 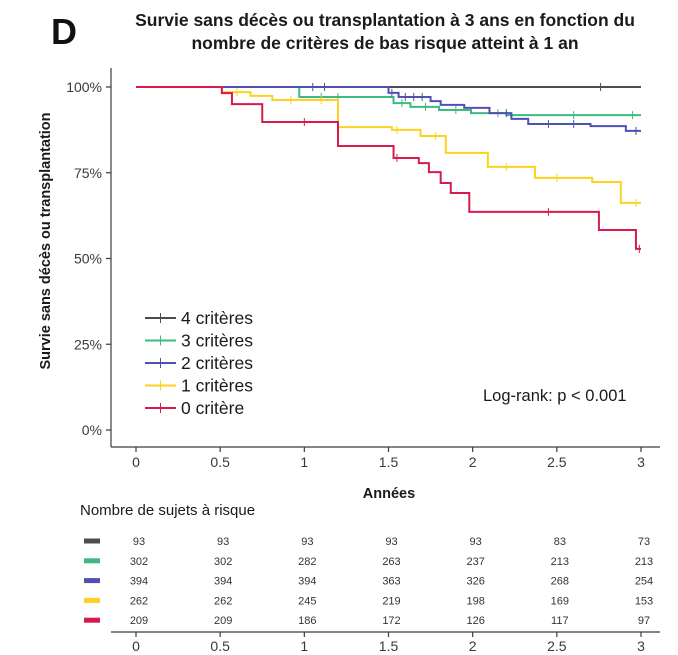 I want to click on risk-table-cell: 186, so click(x=307, y=621).